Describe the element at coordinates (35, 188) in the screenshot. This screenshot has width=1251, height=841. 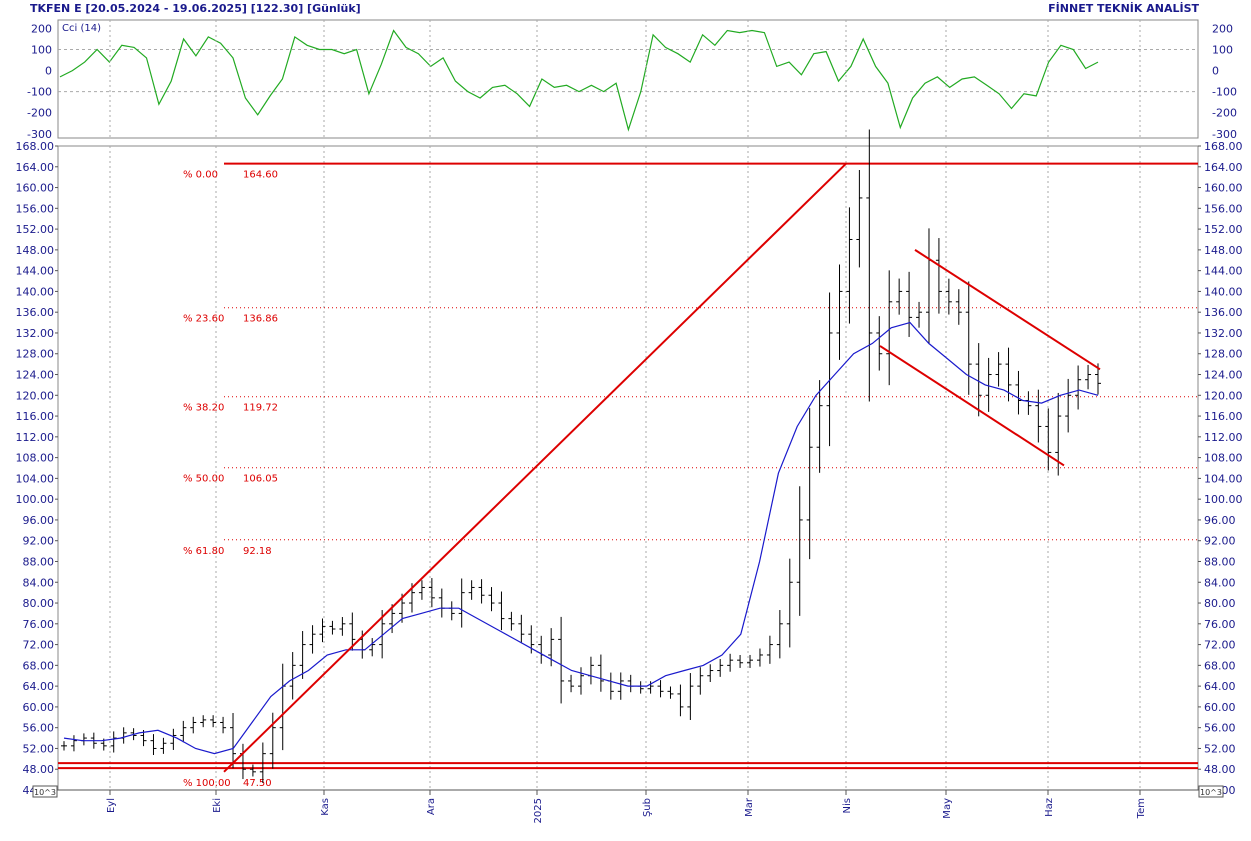
I see `price-tick-label-left: 160.00` at that location.